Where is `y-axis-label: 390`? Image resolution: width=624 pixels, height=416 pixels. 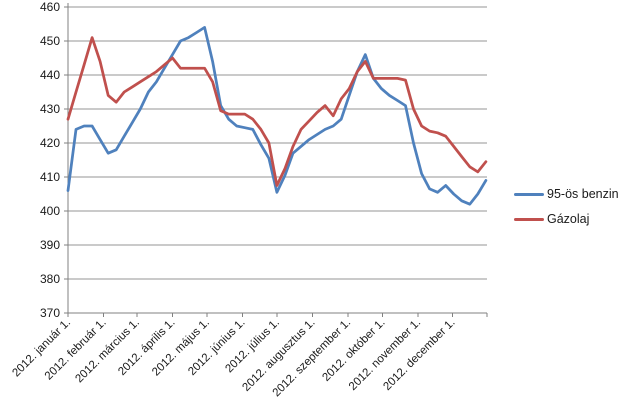 y-axis-label: 390 is located at coordinates (50, 245).